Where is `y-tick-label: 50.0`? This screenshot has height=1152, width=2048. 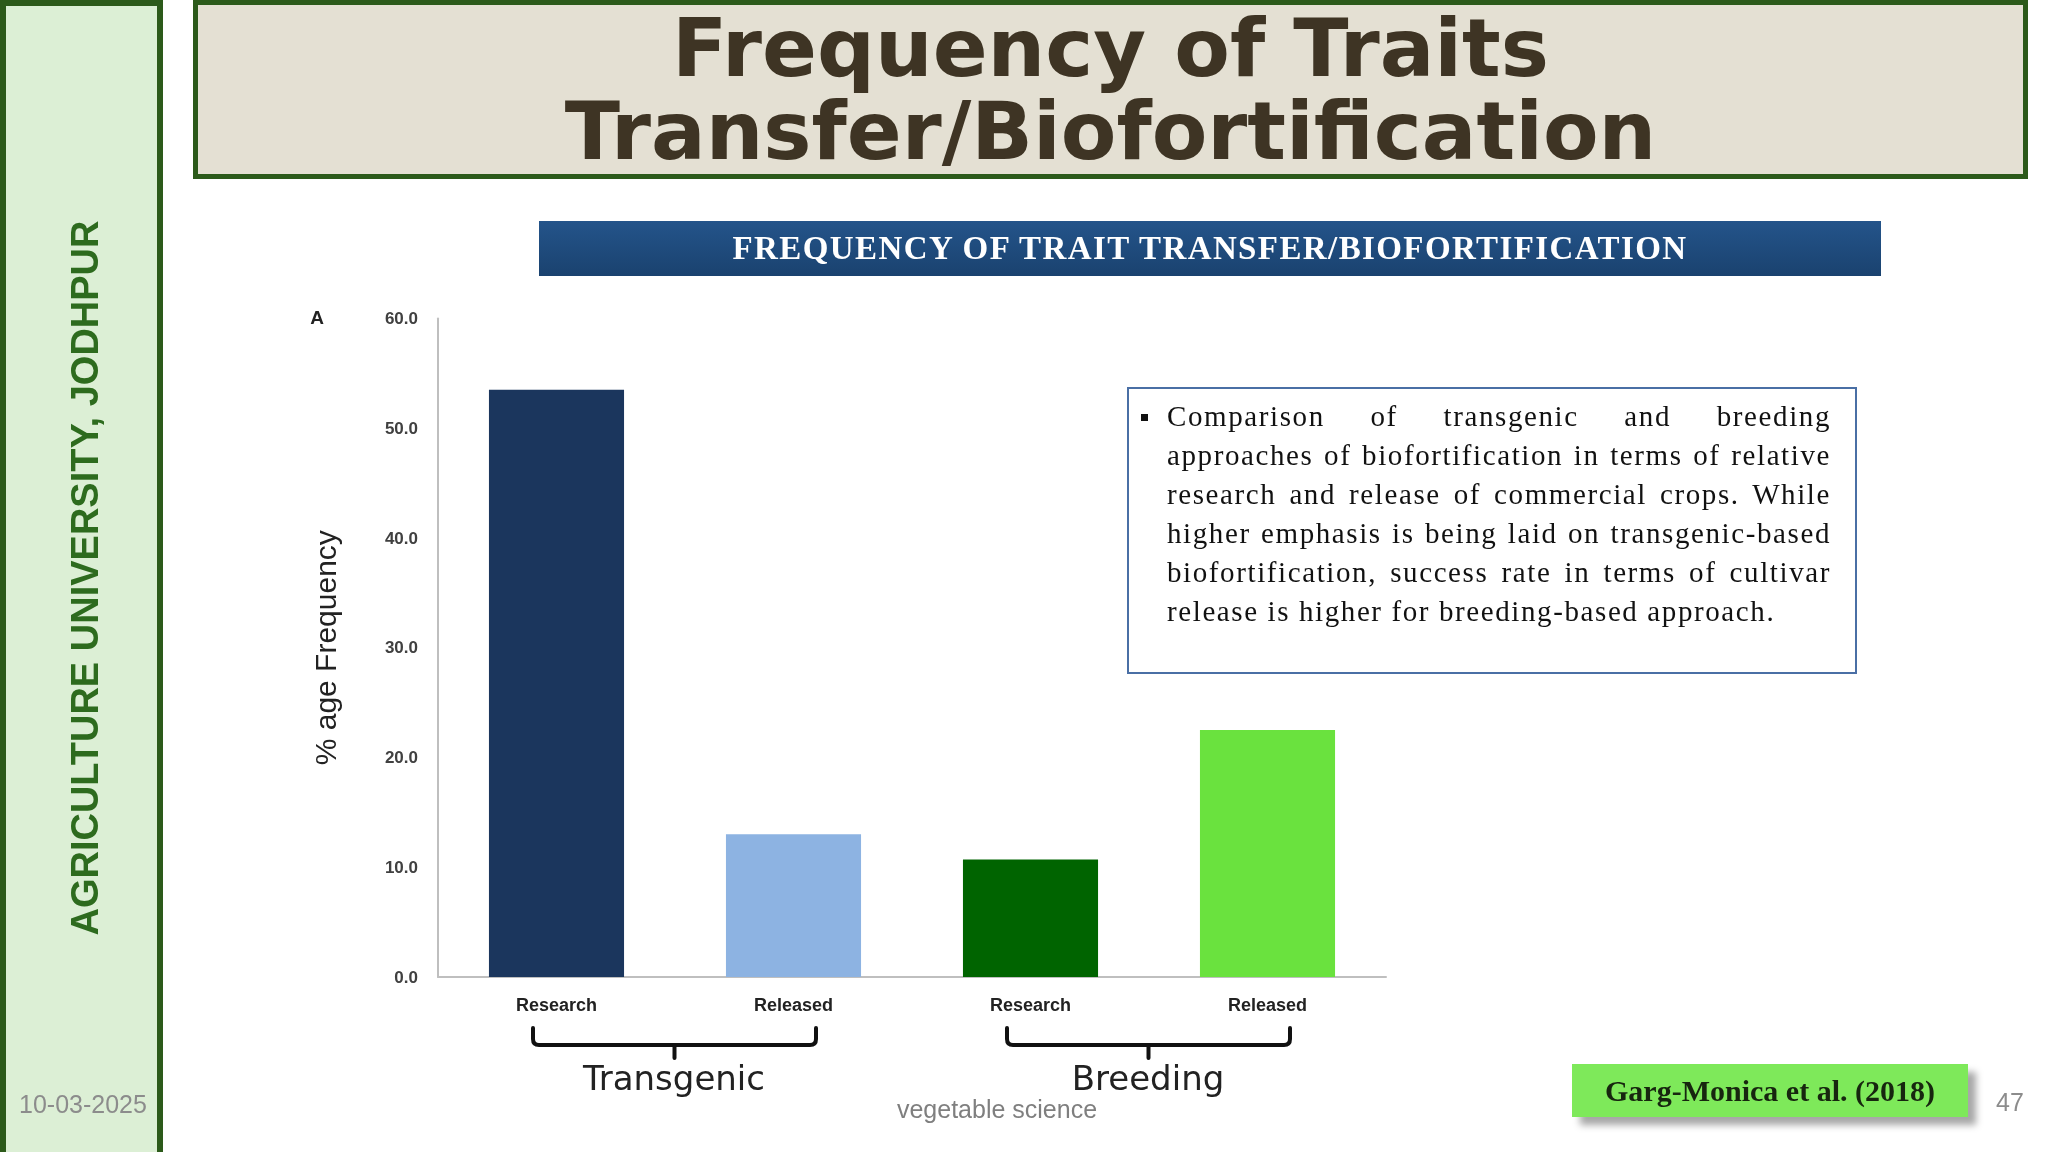
y-tick-label: 50.0 is located at coordinates (401, 428).